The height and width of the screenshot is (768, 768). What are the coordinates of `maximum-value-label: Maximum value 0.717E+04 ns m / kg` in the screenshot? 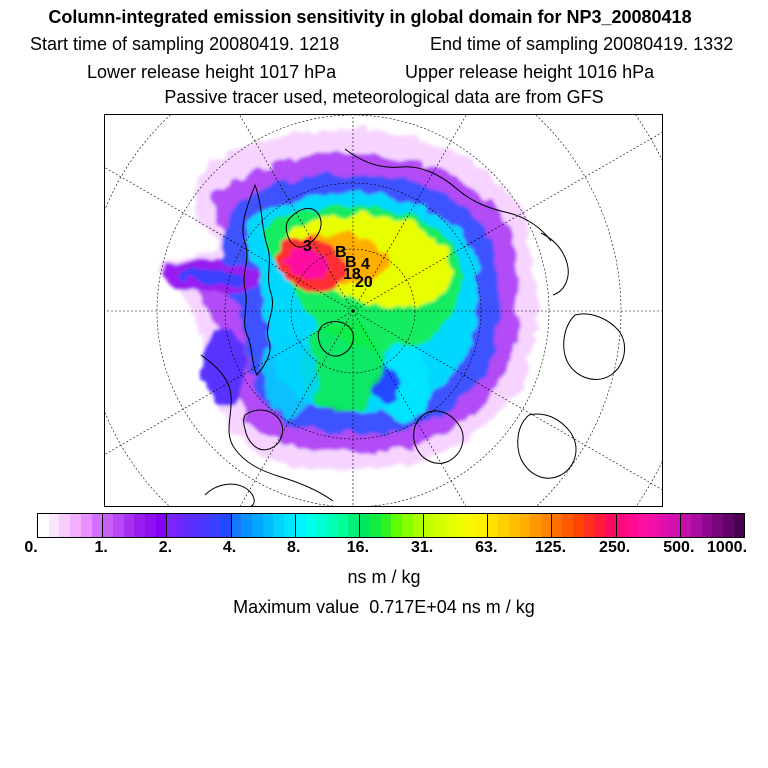 It's located at (384, 607).